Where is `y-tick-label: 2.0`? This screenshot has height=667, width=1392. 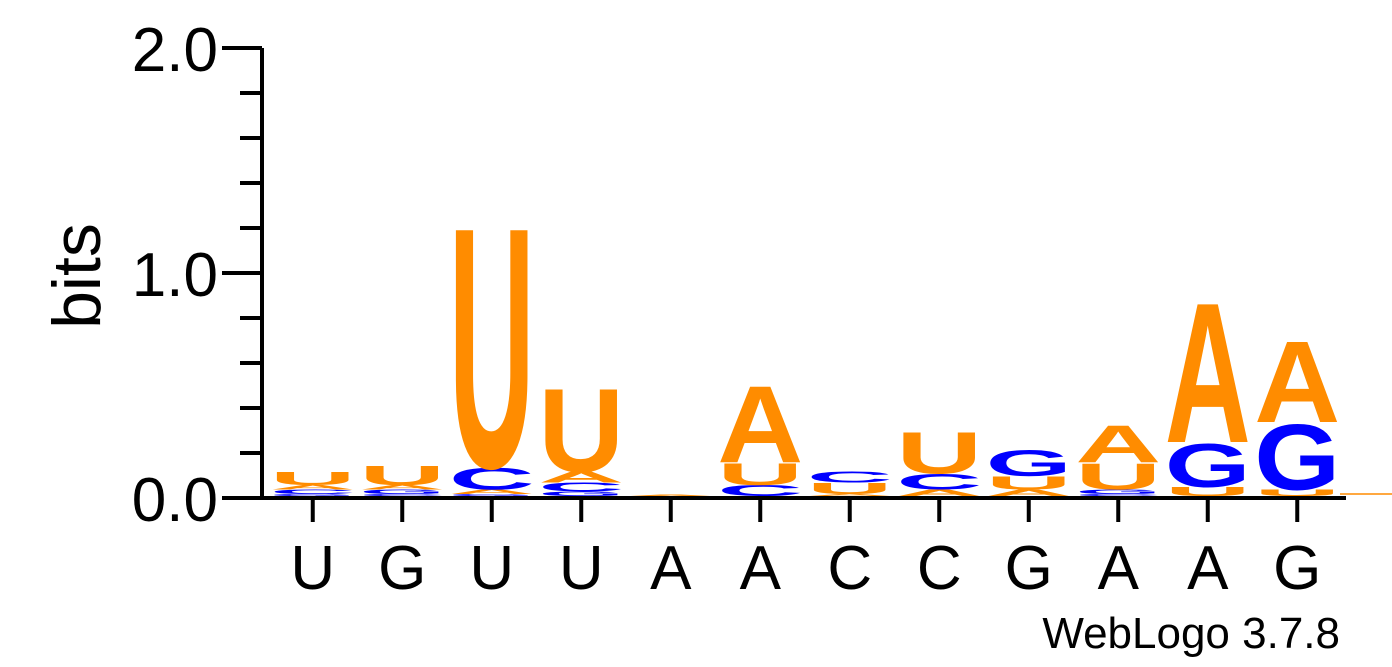 y-tick-label: 2.0 is located at coordinates (175, 50).